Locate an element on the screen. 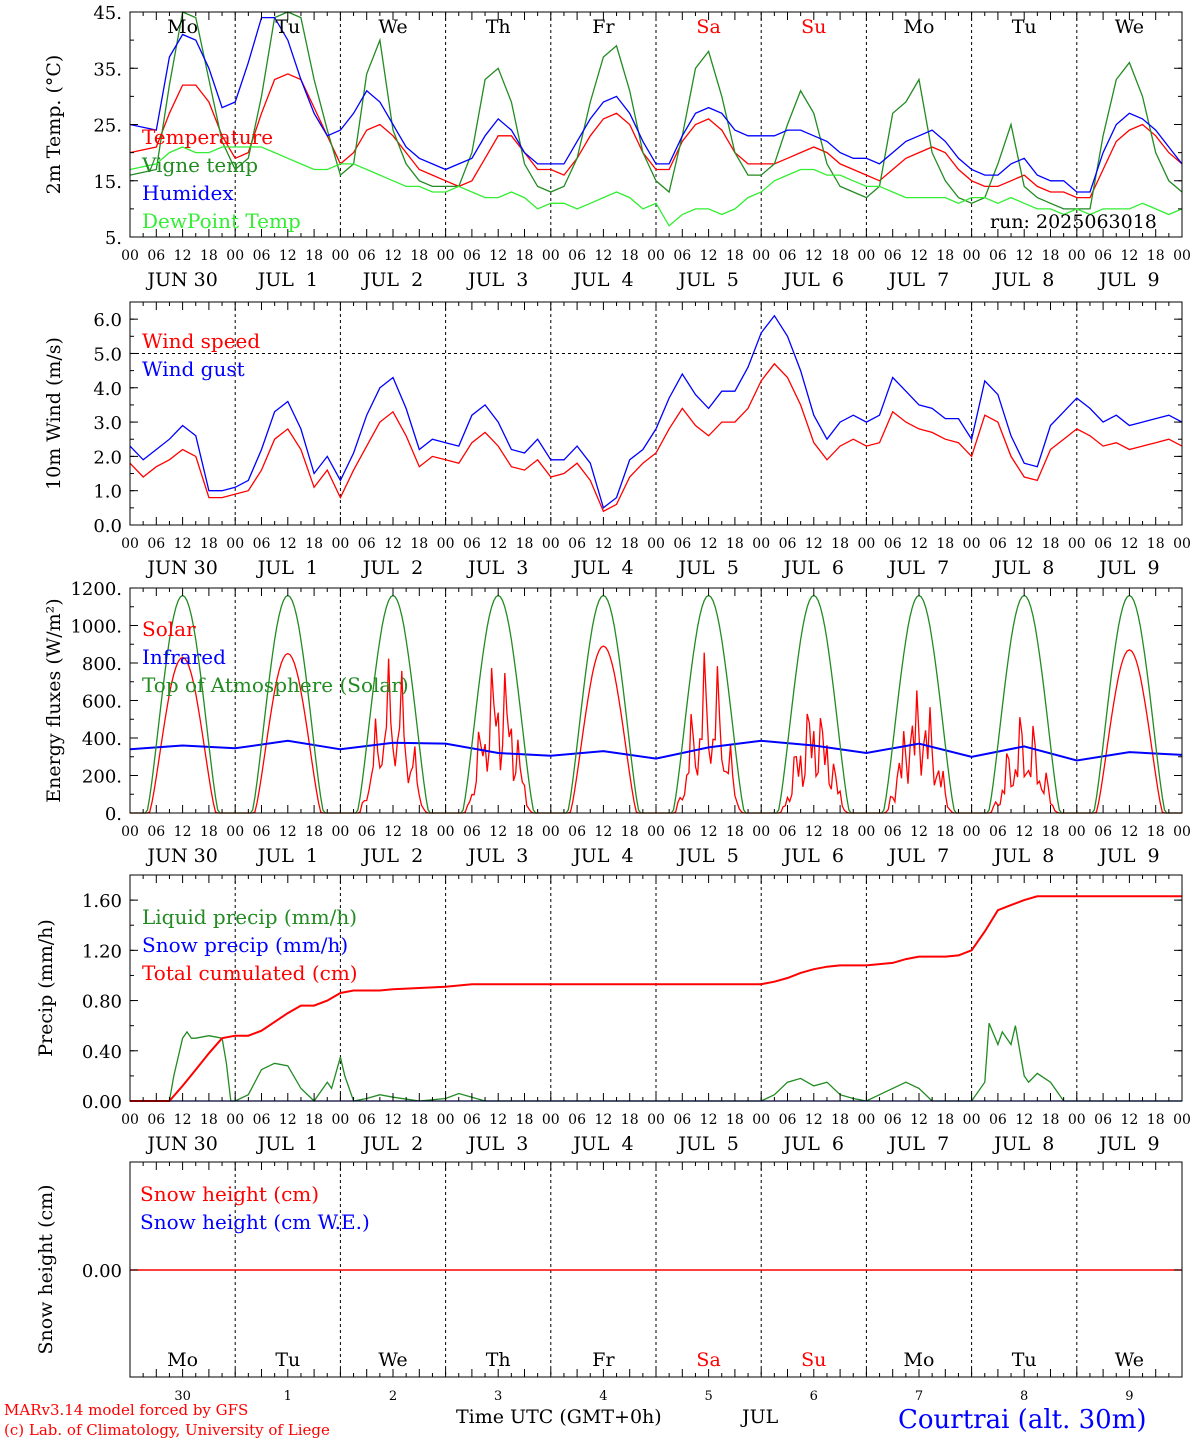 This screenshot has width=1194, height=1440. date-label: JUL 1 is located at coordinates (287, 280).